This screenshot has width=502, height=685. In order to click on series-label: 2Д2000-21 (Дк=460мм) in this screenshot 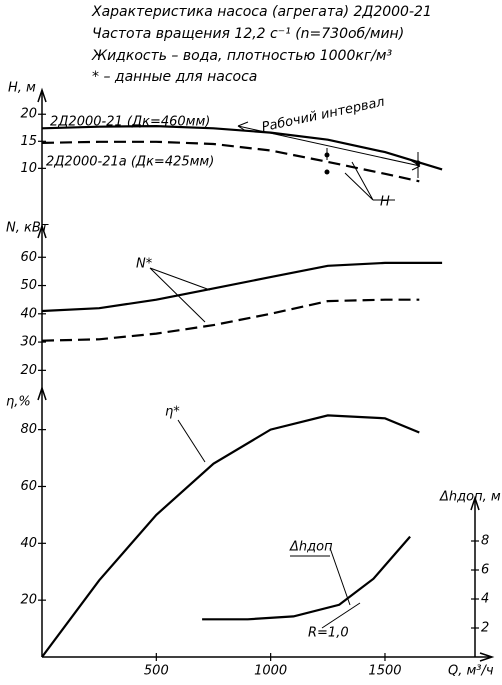, I will do `click(130, 122)`.